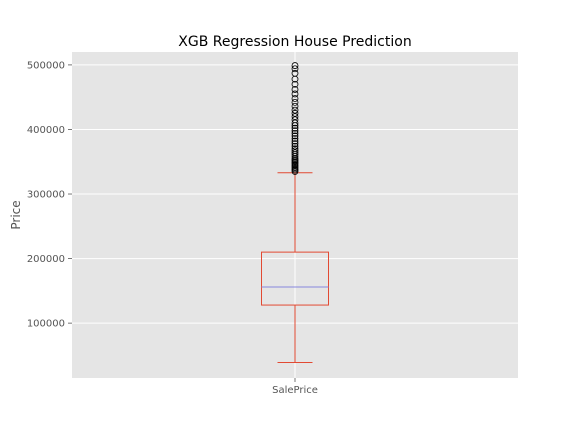 The height and width of the screenshot is (432, 576). I want to click on x-tick-label: SalePrice, so click(295, 390).